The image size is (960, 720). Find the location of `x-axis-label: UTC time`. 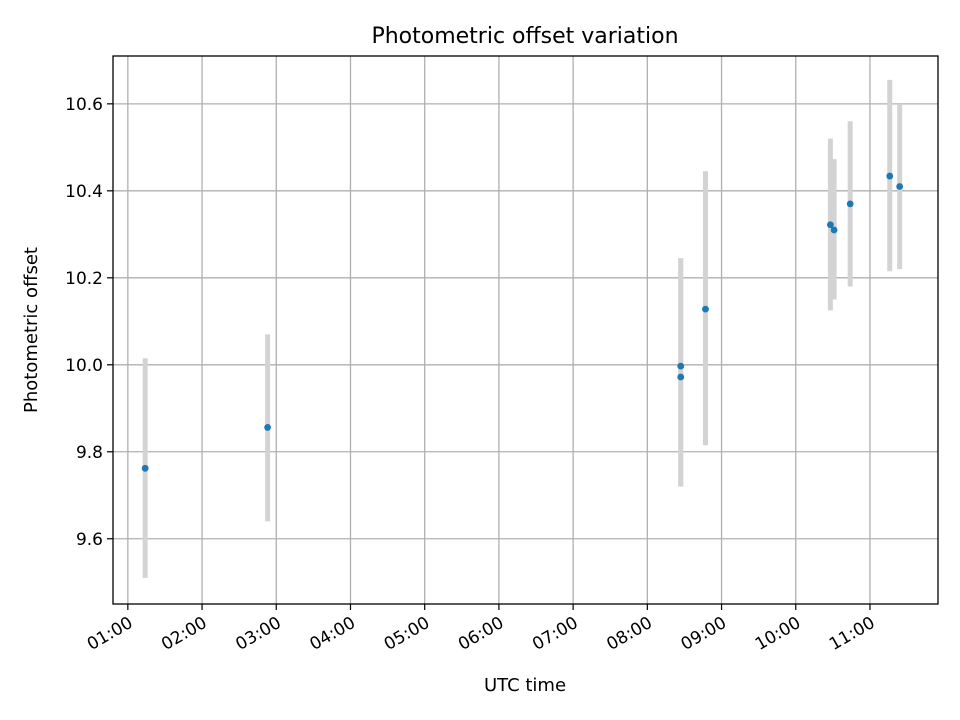

x-axis-label: UTC time is located at coordinates (525, 685).